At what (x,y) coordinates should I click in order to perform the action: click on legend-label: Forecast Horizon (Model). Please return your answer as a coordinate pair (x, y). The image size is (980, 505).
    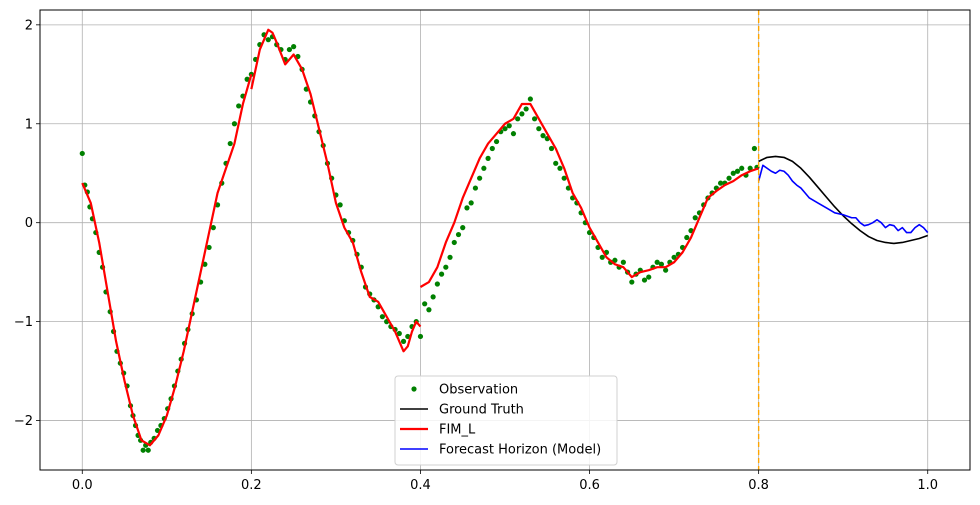
    Looking at the image, I should click on (520, 450).